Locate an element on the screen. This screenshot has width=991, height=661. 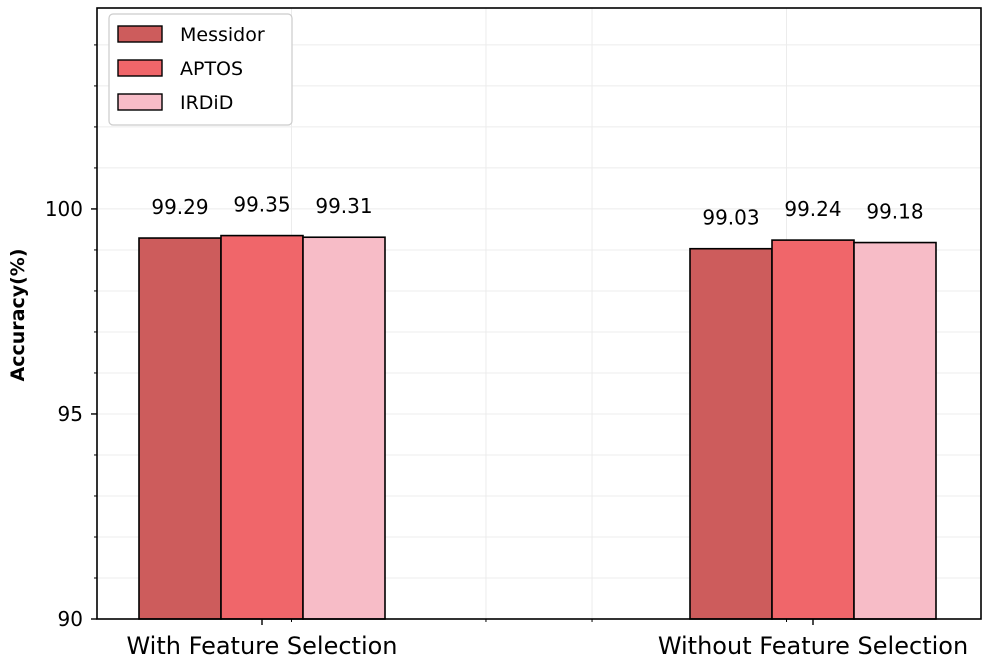
data-label: 99.31 is located at coordinates (343, 206).